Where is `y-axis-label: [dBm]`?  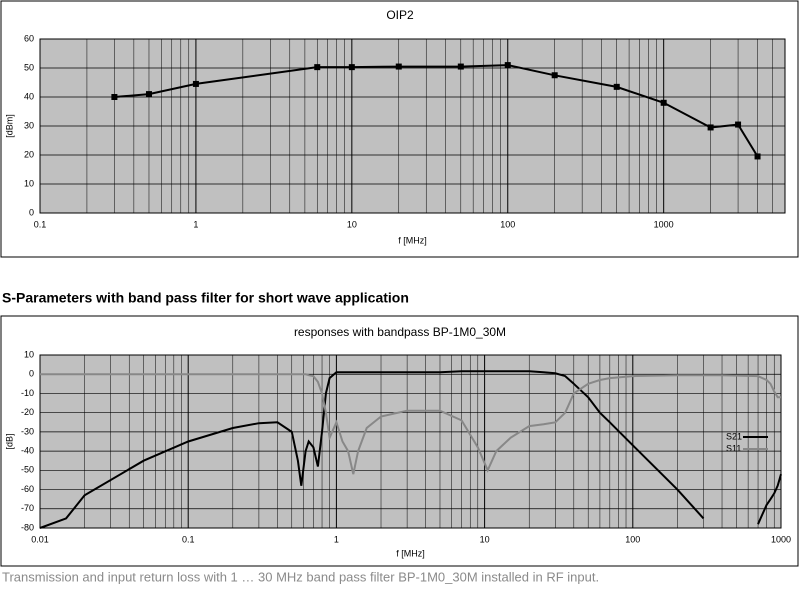
y-axis-label: [dBm] is located at coordinates (9, 126).